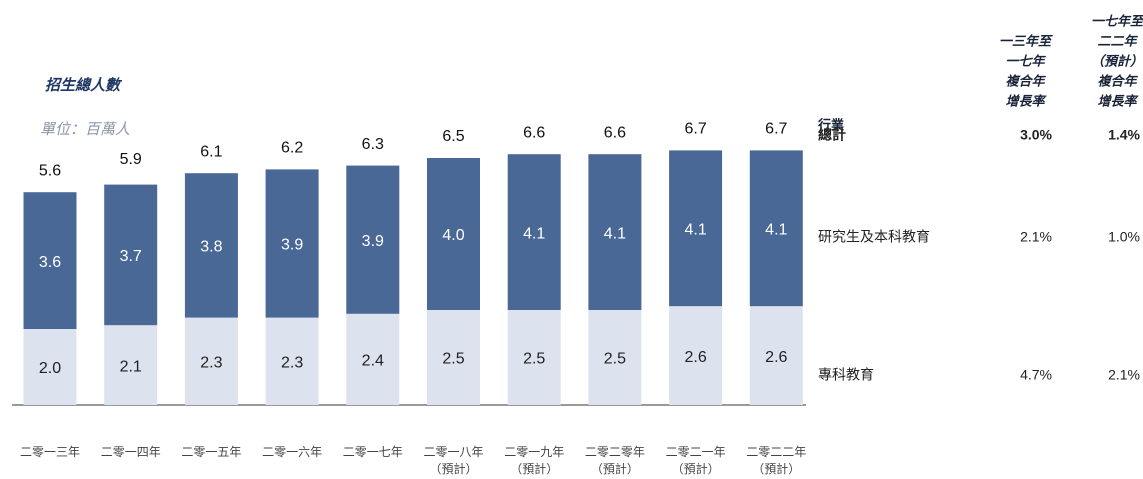 Image resolution: width=1143 pixels, height=479 pixels. Describe the element at coordinates (373, 452) in the screenshot. I see `x-tick-label: 二零一七年` at that location.